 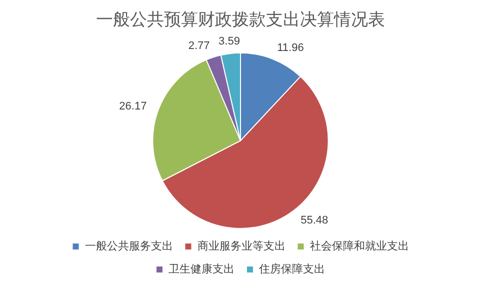 I want to click on legend-label: 住房保障支出, so click(x=292, y=269).